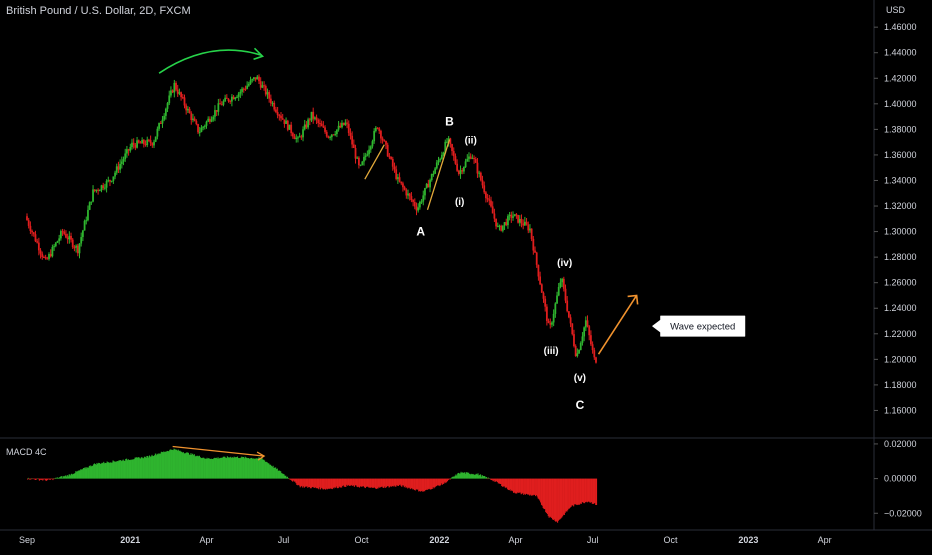 Image resolution: width=932 pixels, height=555 pixels. What do you see at coordinates (284, 540) in the screenshot?
I see `time-tick-label: Jul` at bounding box center [284, 540].